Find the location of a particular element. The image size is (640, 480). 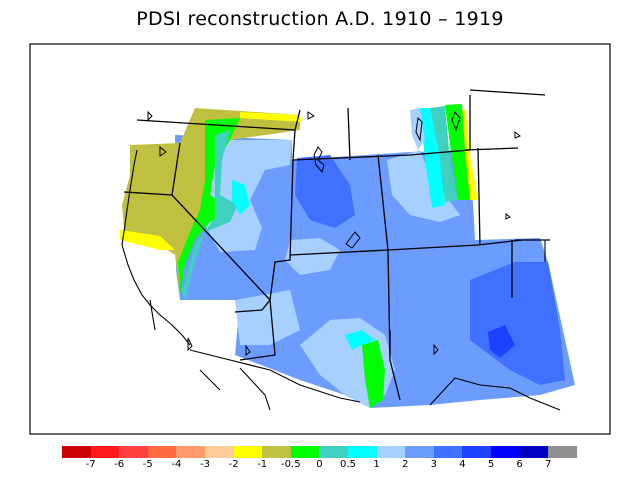

legend-tick-label: -0.5 is located at coordinates (291, 464).